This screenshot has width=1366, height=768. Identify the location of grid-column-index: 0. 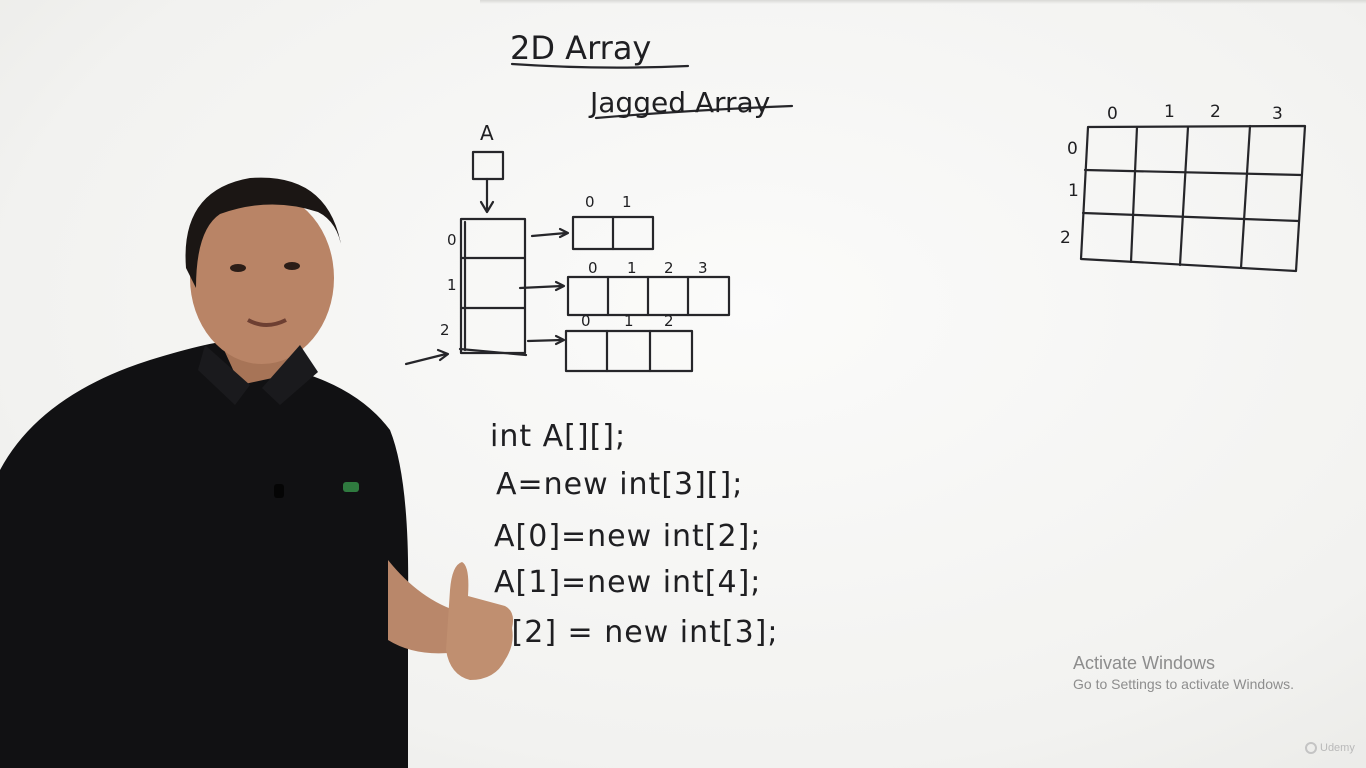
(1112, 114).